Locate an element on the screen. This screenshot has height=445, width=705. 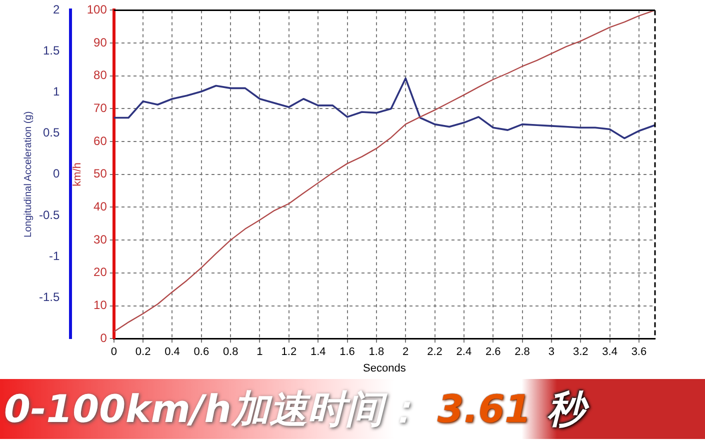
y-tick-label: 10 is located at coordinates (101, 305).